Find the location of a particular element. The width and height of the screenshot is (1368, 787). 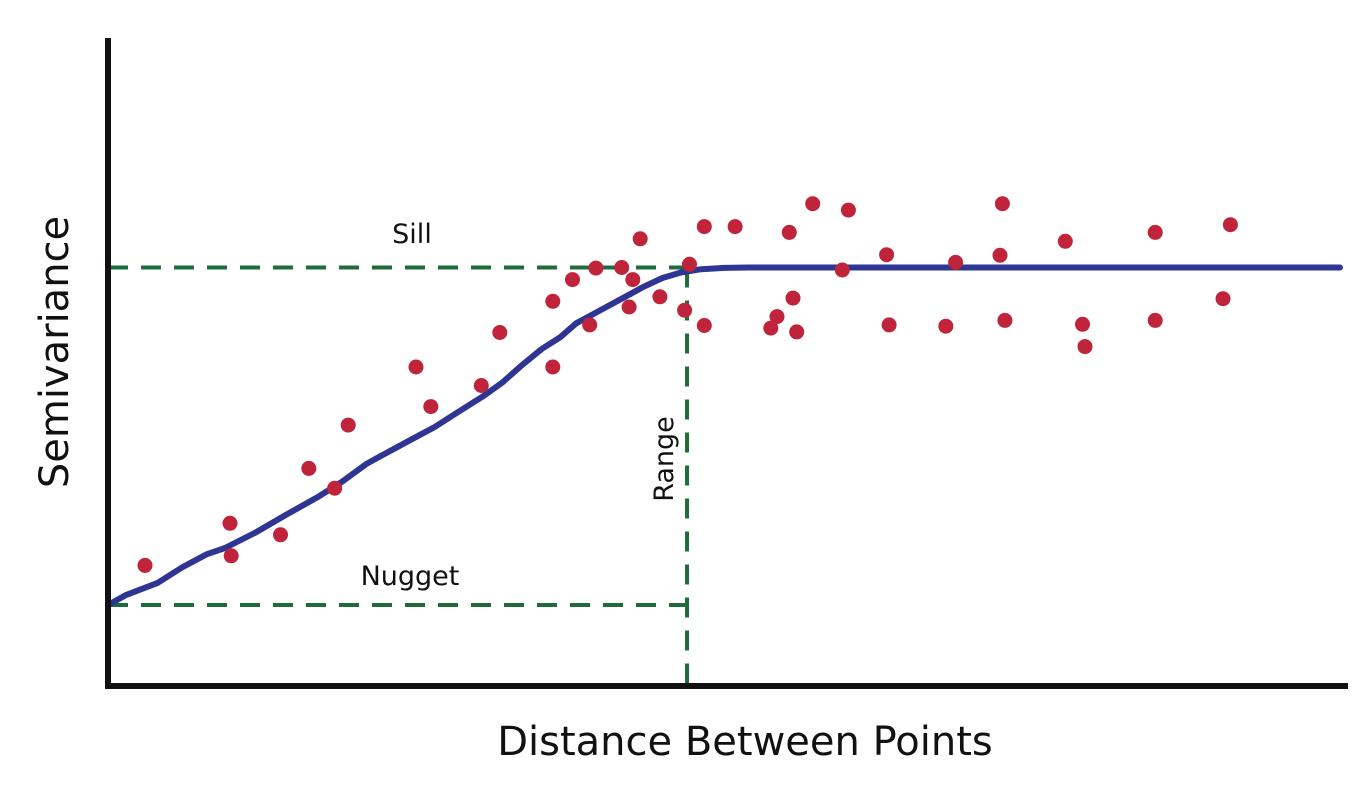

range-label: Range is located at coordinates (664, 459).